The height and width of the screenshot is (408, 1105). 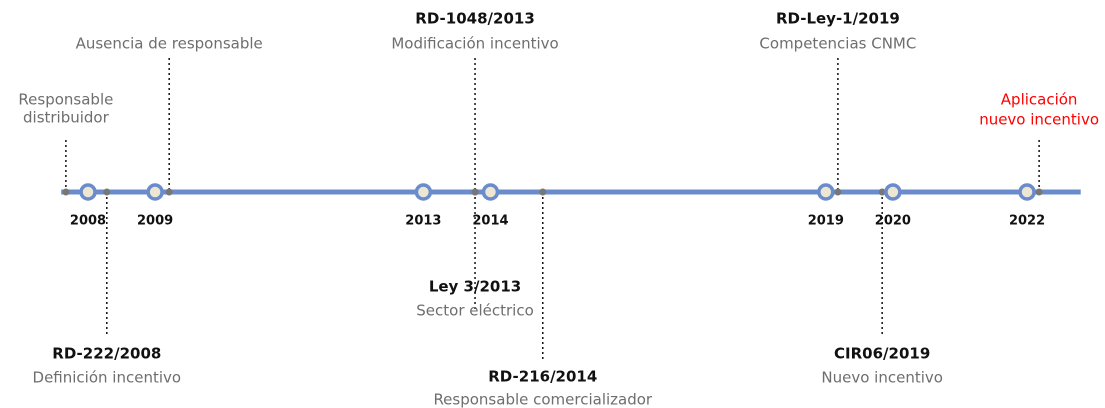 I want to click on event-text: nuevo incentivo, so click(x=1039, y=120).